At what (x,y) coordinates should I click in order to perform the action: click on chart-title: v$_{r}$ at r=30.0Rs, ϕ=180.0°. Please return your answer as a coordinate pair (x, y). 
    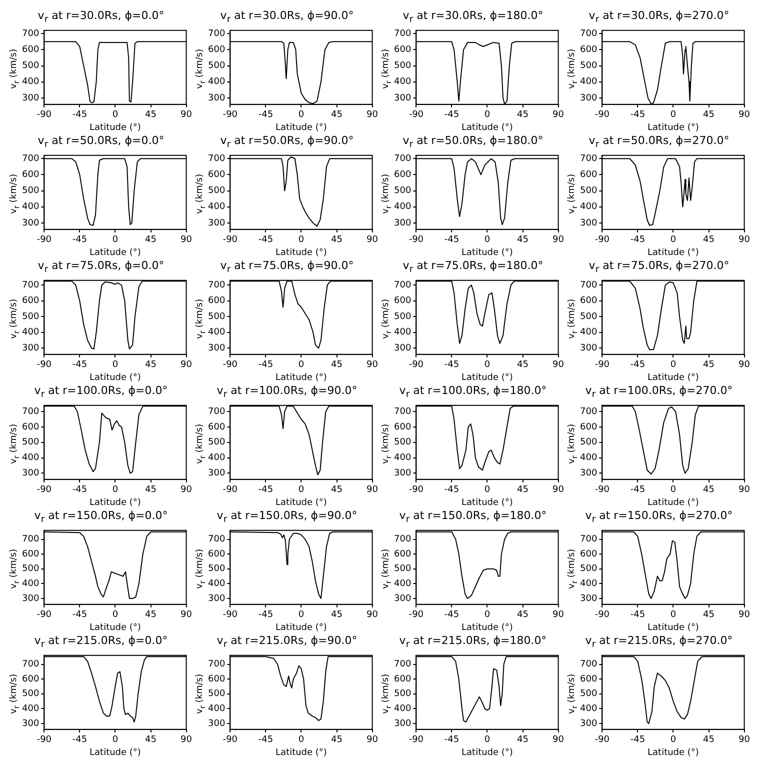
    Looking at the image, I should click on (473, 17).